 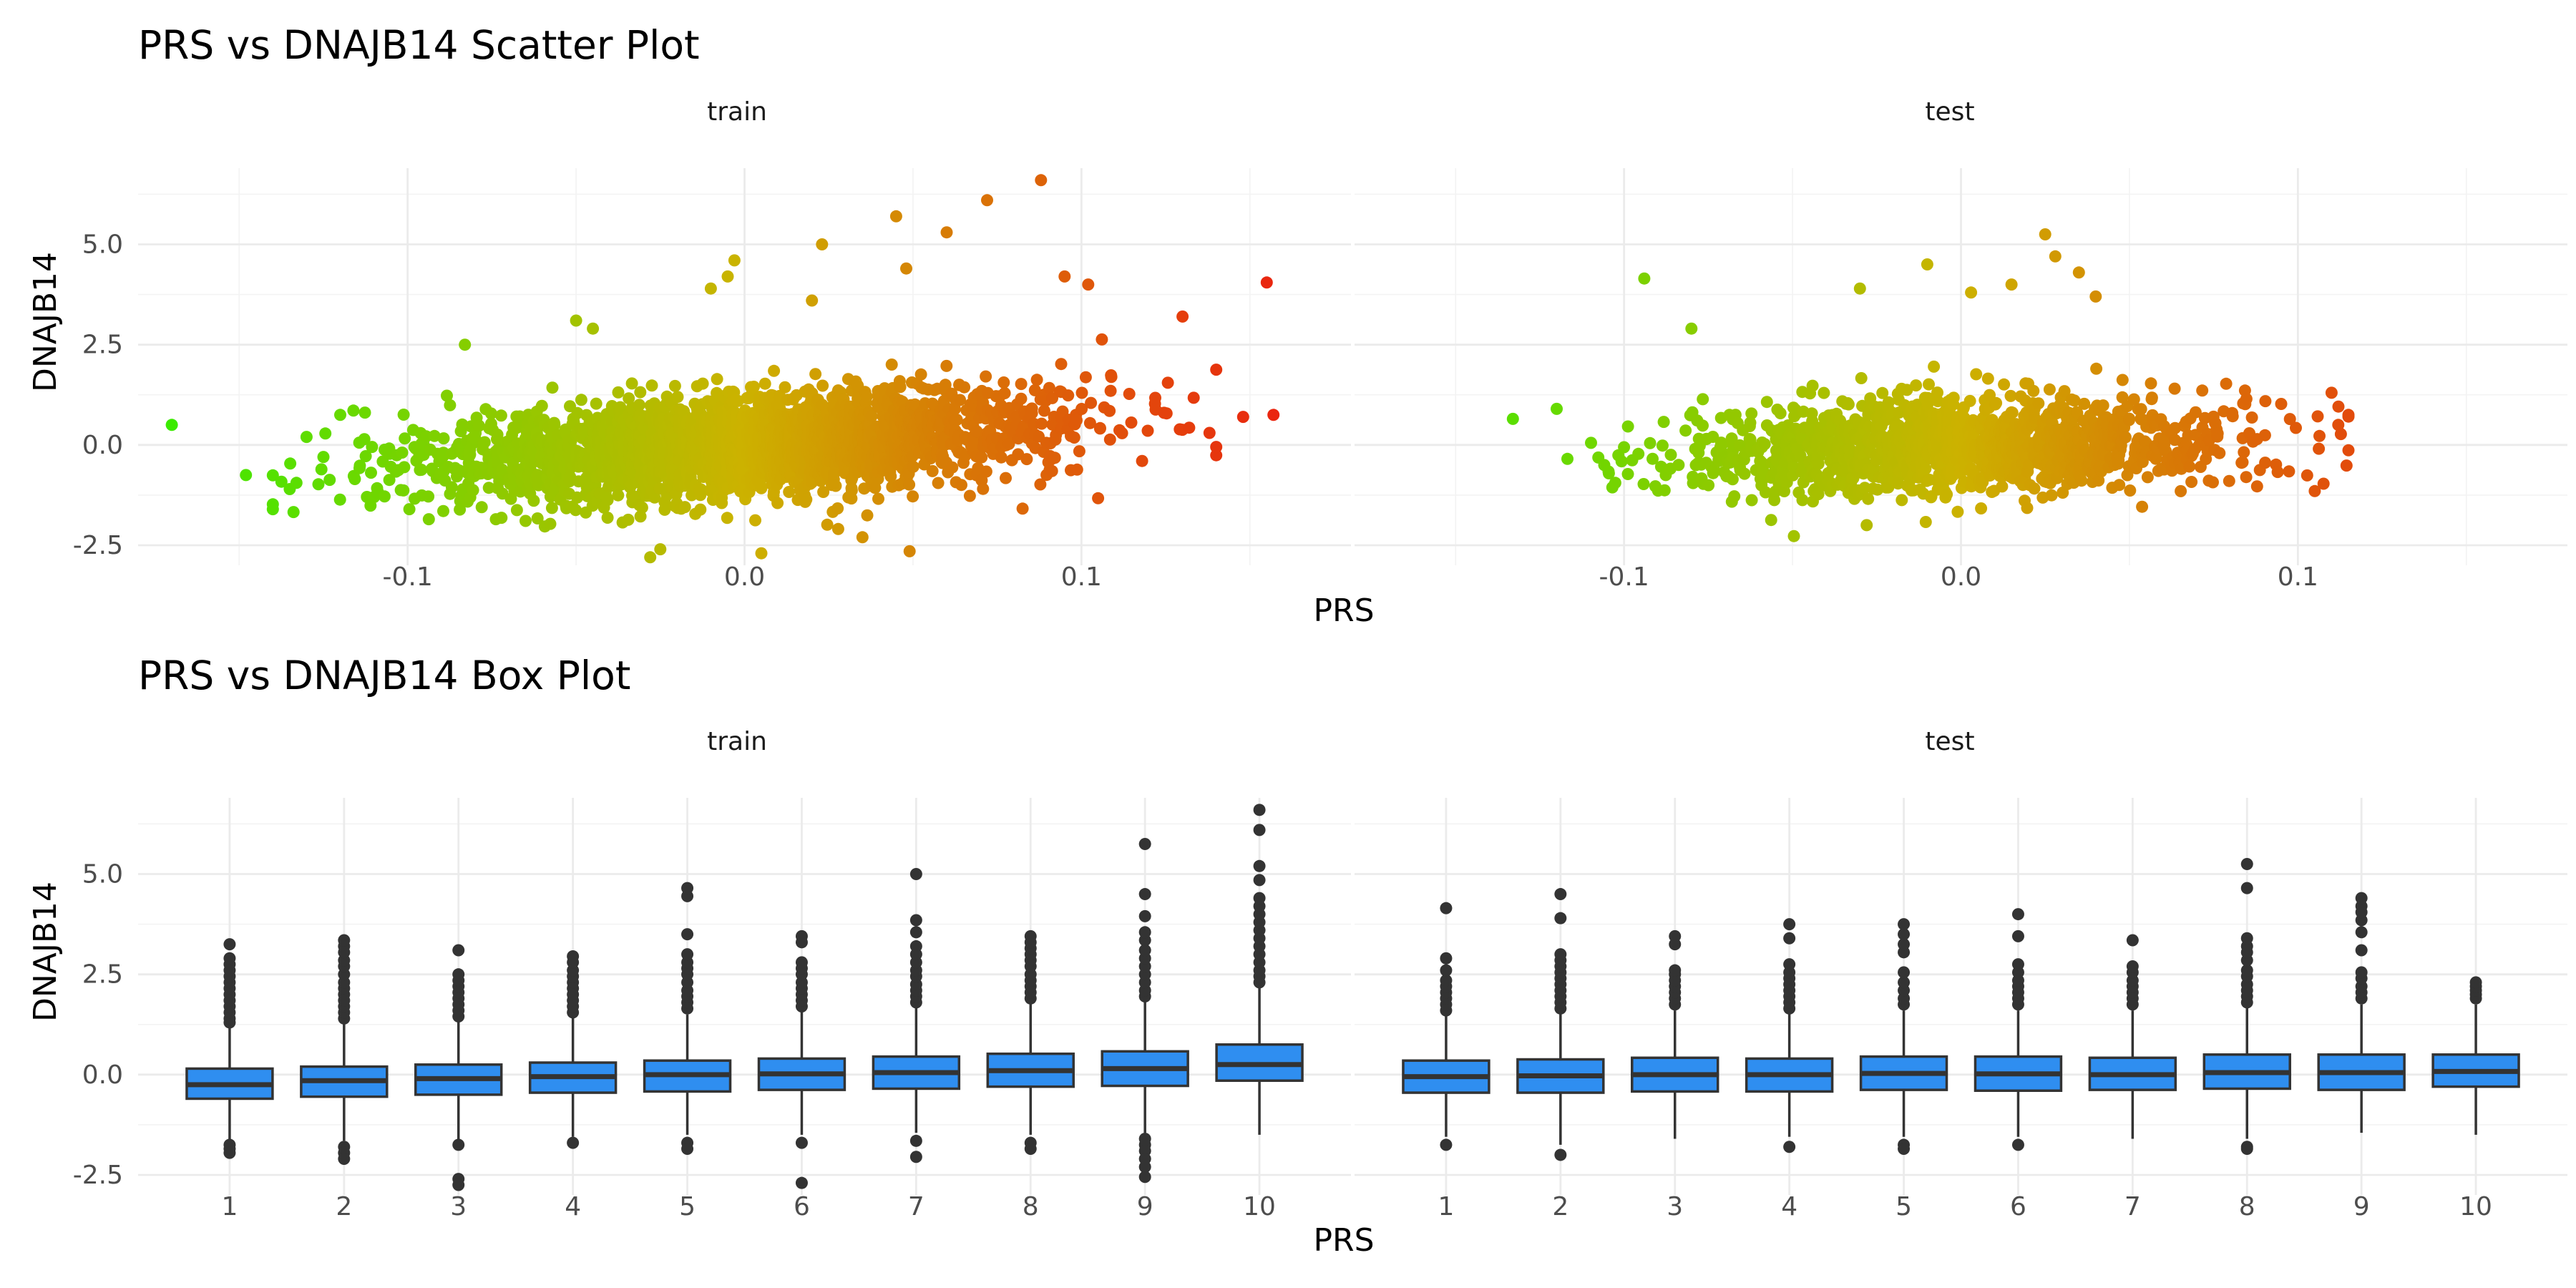 I want to click on box-x-tick-label: 8, so click(x=2247, y=1206).